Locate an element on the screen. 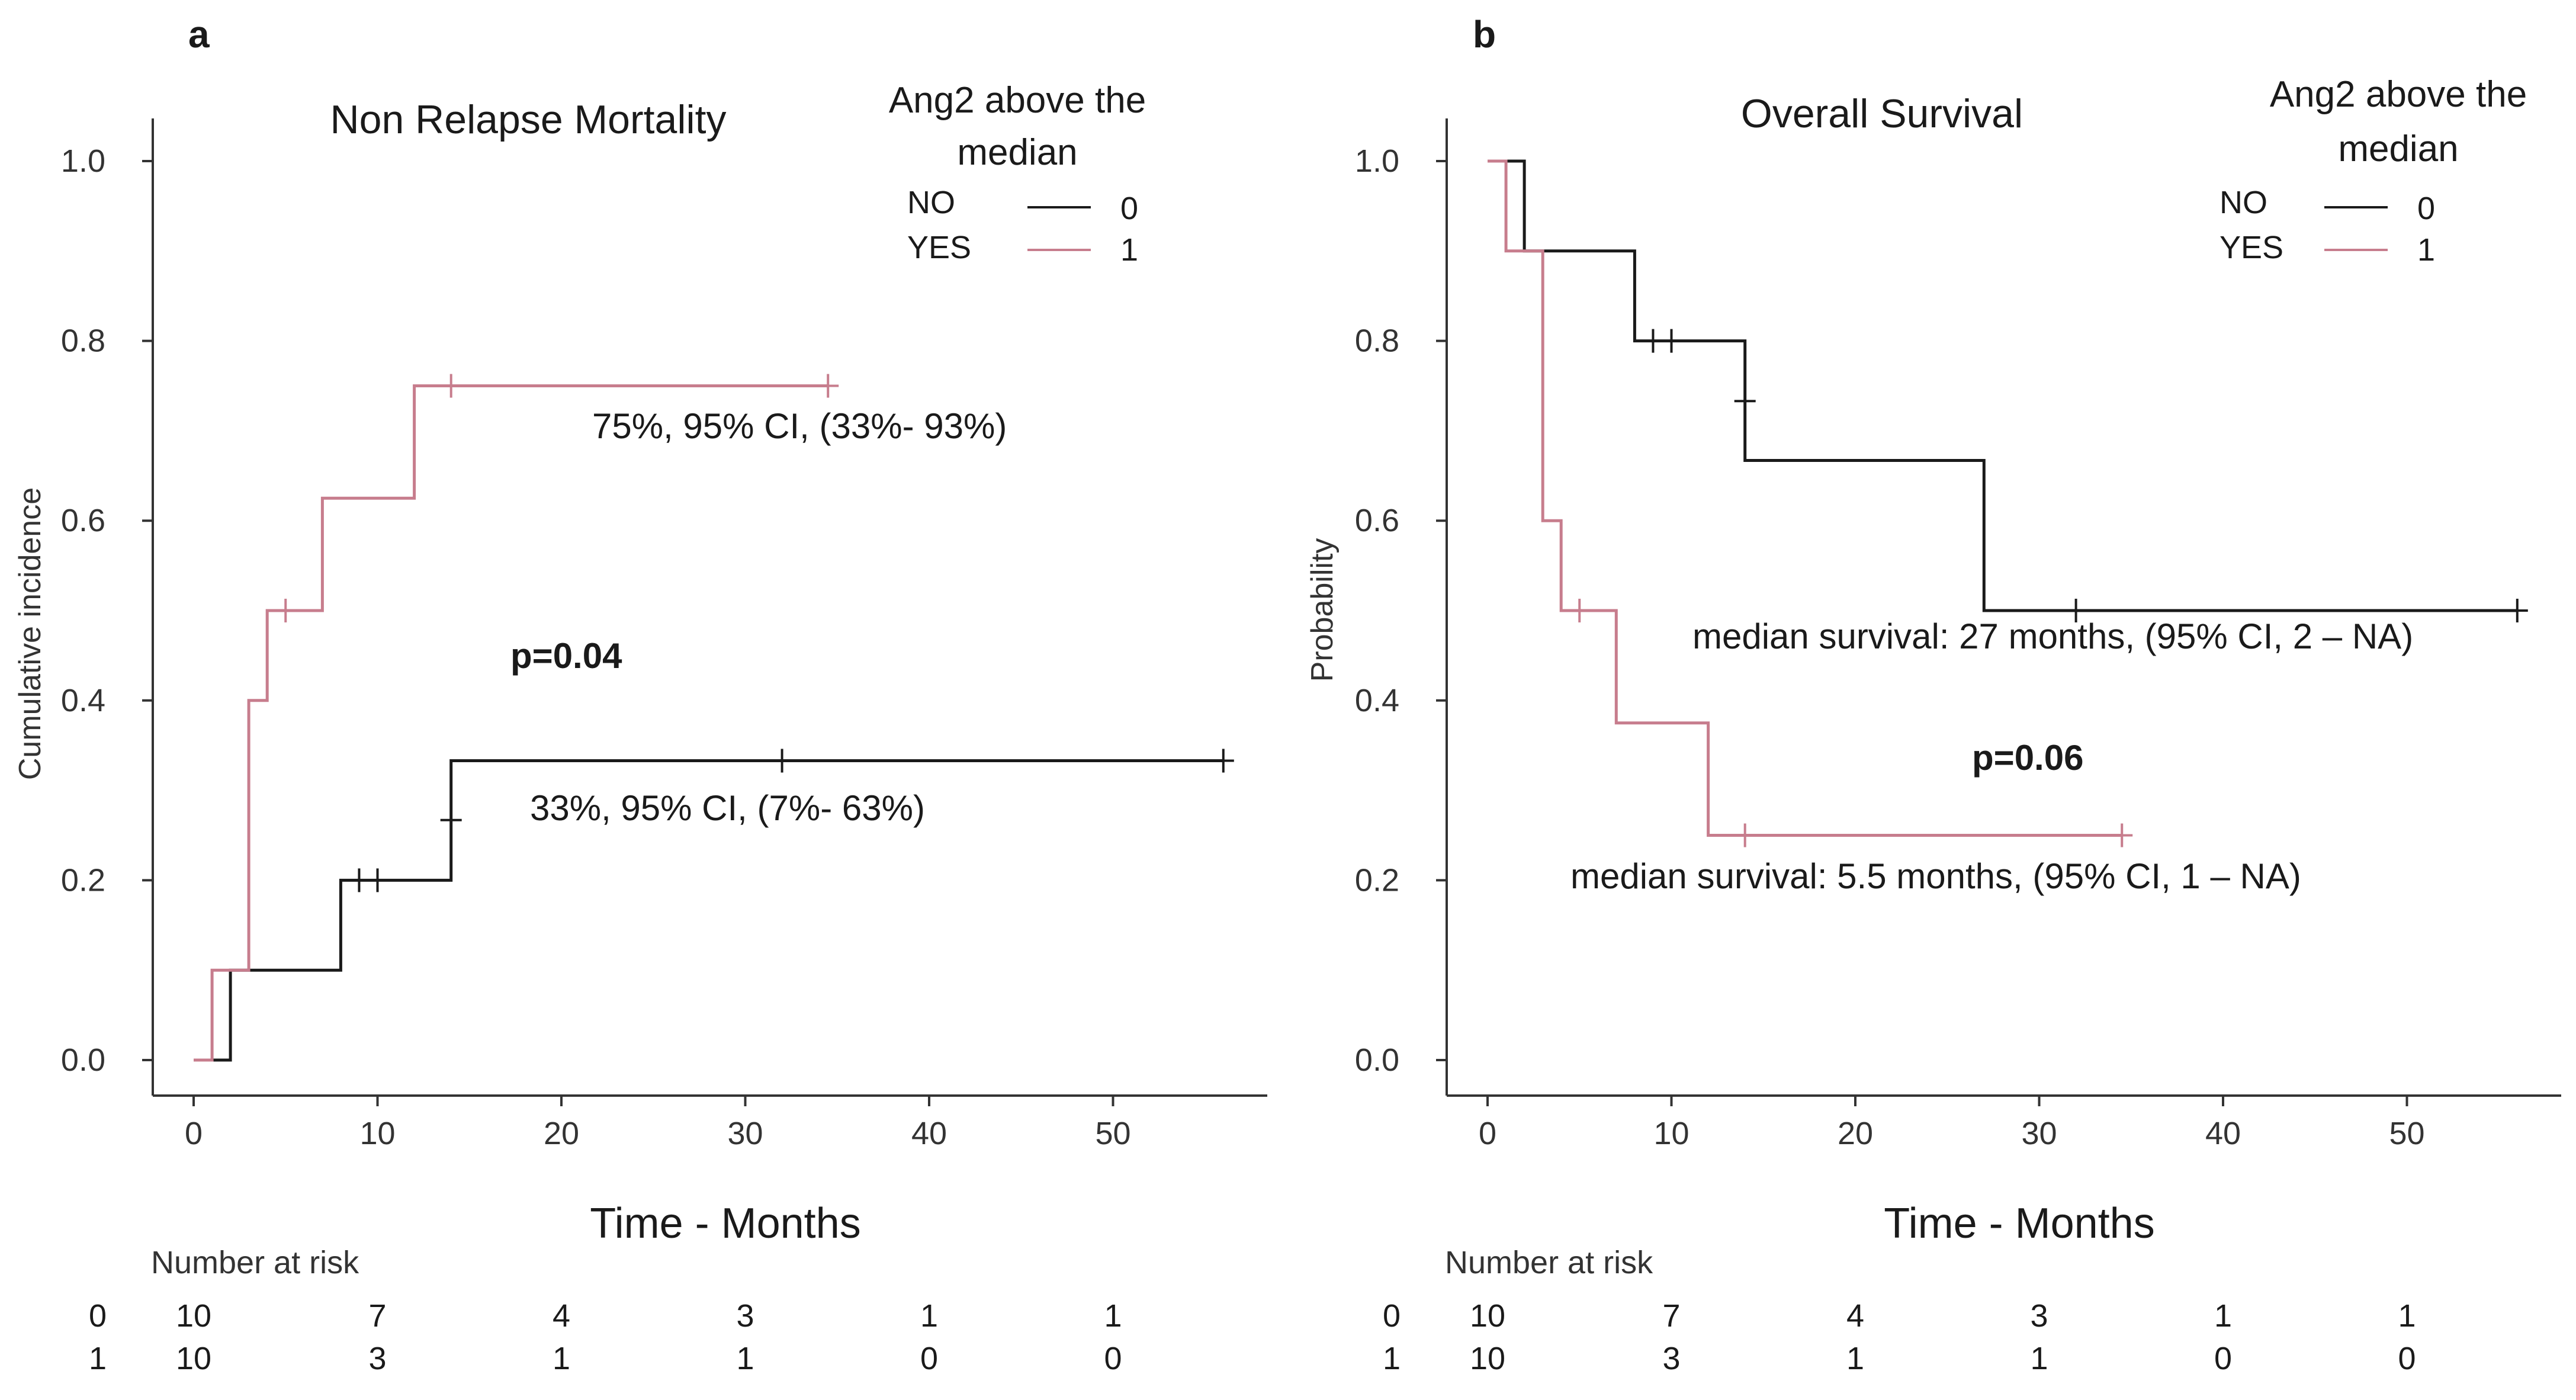  panel-a-series-0-line is located at coordinates (713, 911).